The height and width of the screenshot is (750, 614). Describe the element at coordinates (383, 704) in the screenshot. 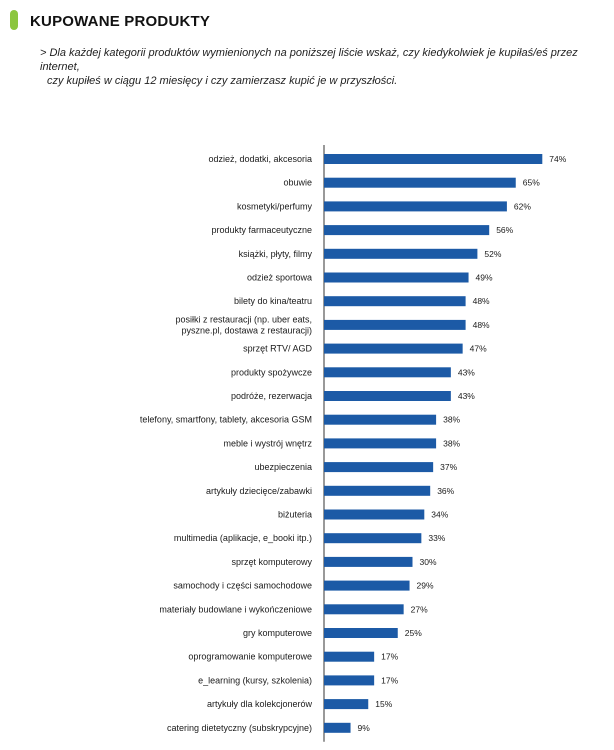

I see `bar-value-label: 15%` at that location.